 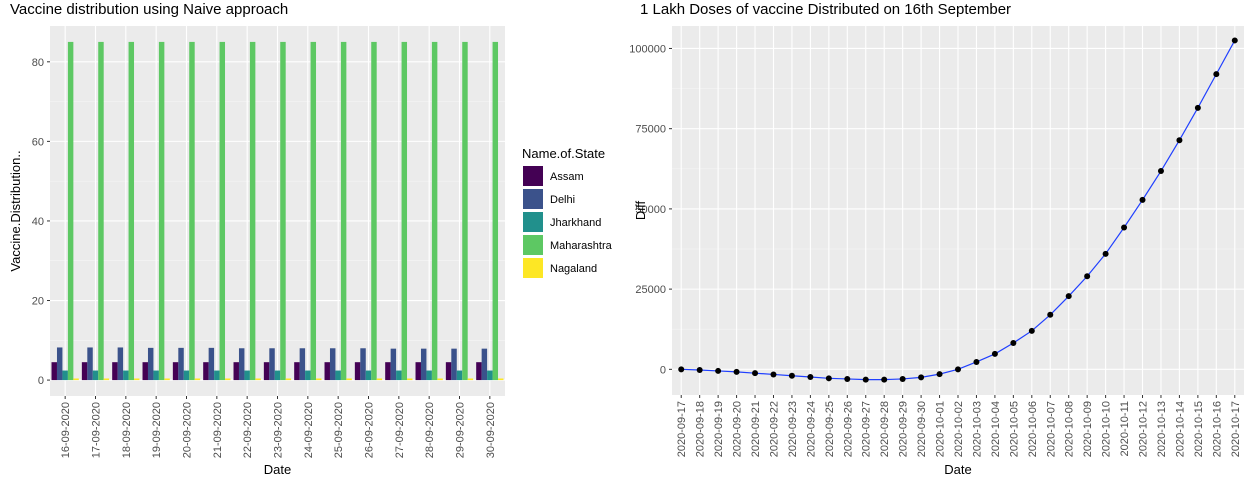 What do you see at coordinates (575, 223) in the screenshot?
I see `legend-label: Jharkhand` at bounding box center [575, 223].